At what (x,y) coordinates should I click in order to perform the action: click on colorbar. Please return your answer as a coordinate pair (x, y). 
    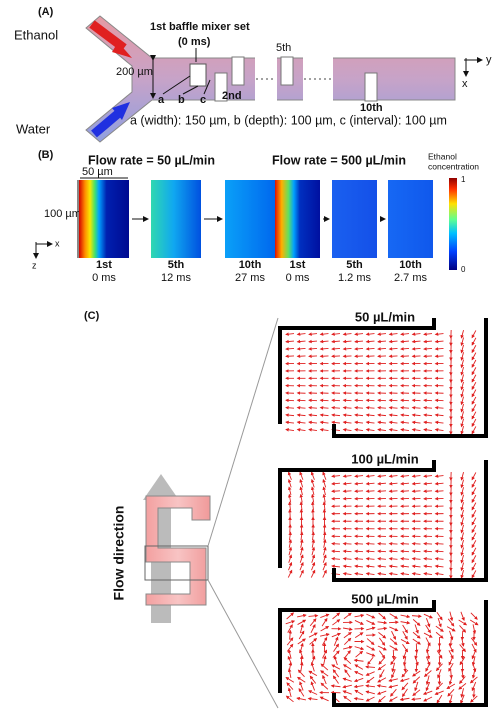
    Looking at the image, I should click on (453, 224).